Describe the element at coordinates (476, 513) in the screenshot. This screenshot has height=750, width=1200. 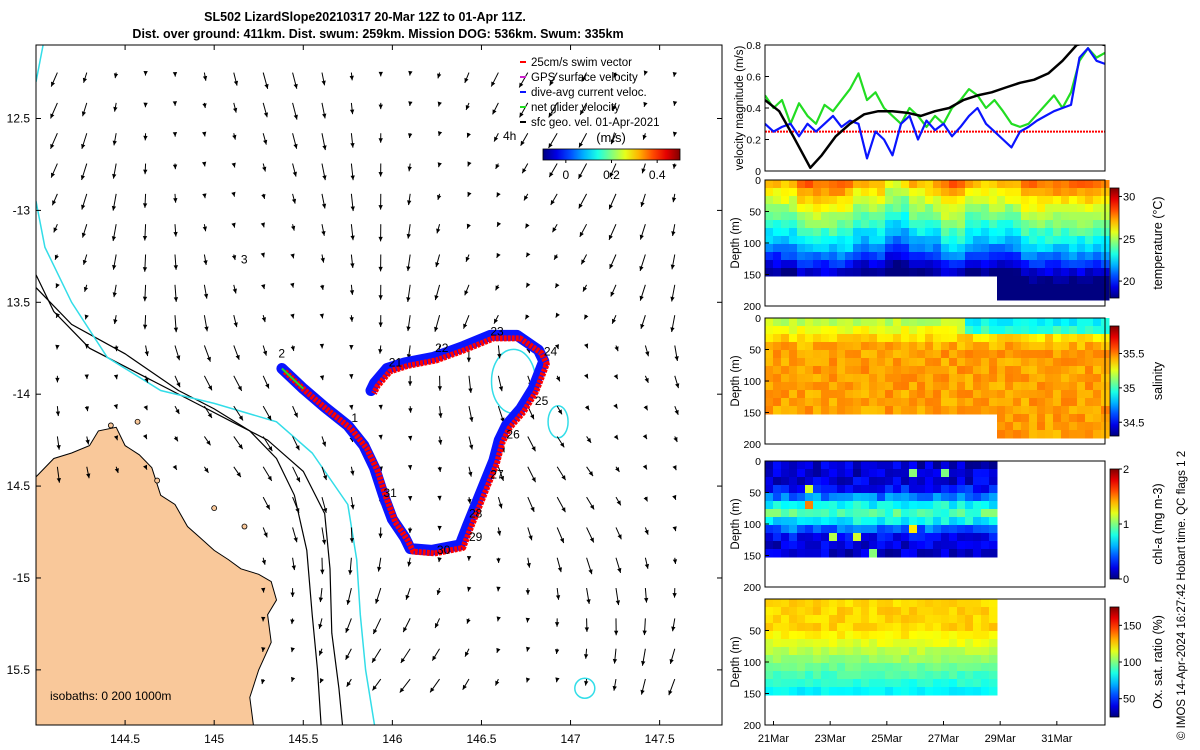
I see `day-label: 28` at that location.